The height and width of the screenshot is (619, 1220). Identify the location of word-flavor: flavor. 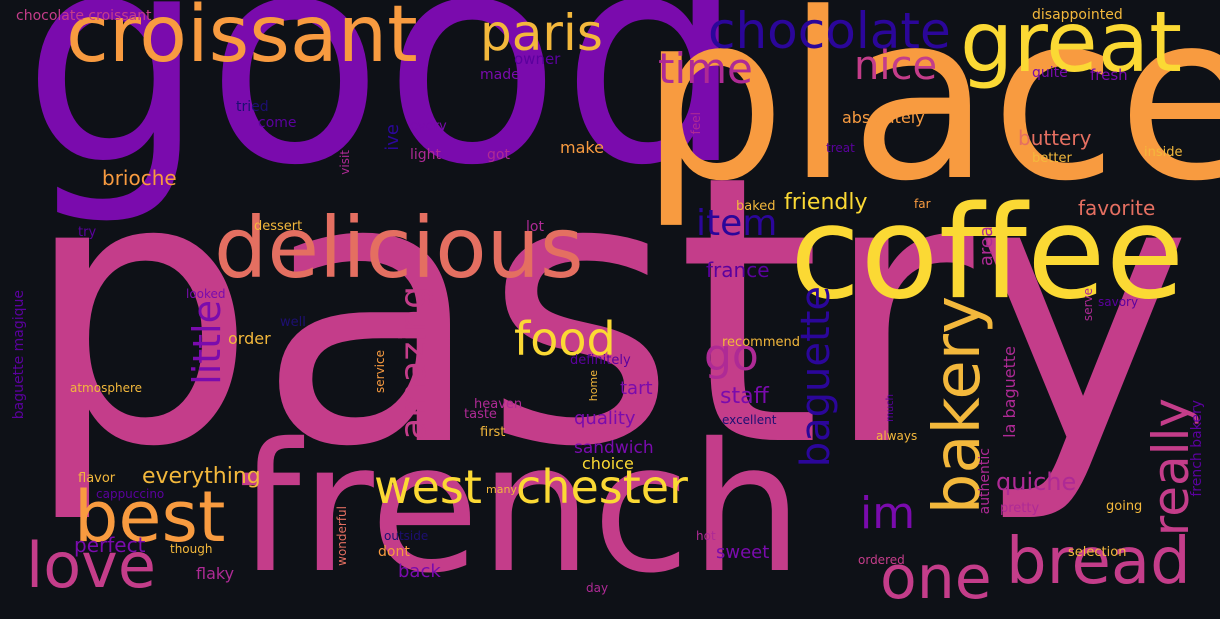
(97, 478).